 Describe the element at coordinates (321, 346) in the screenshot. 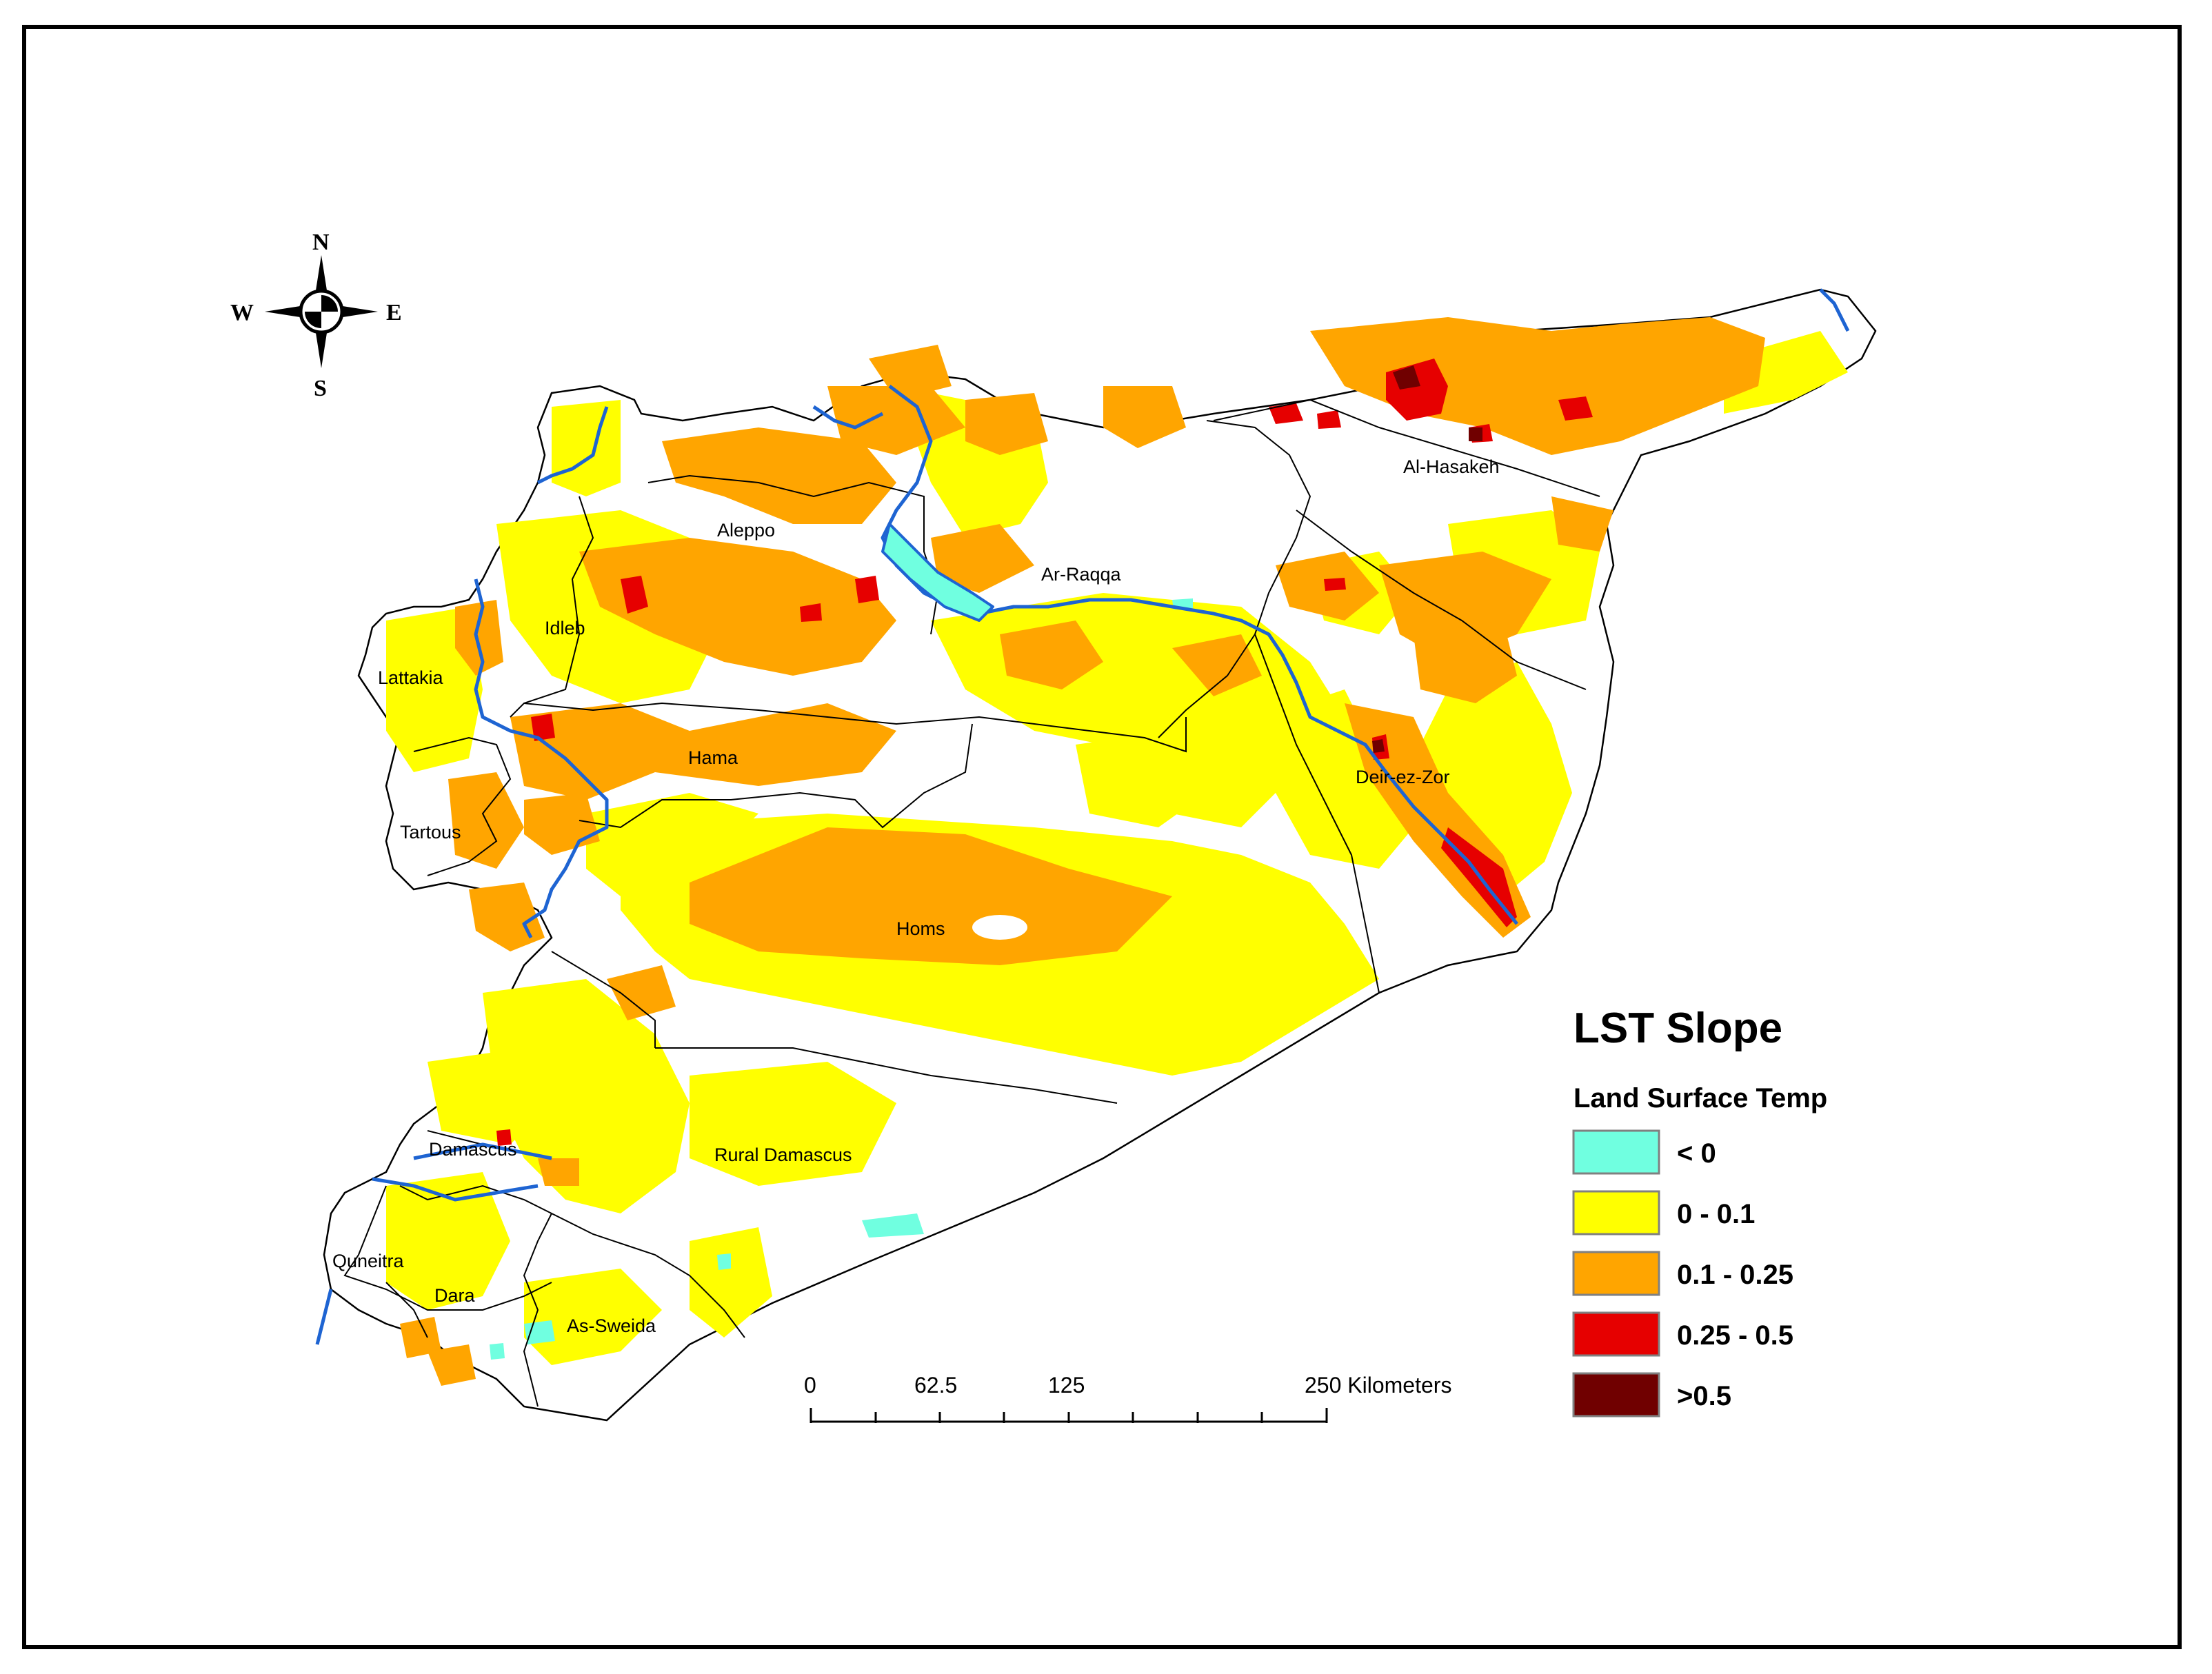

I see `compass-south-arrow` at that location.